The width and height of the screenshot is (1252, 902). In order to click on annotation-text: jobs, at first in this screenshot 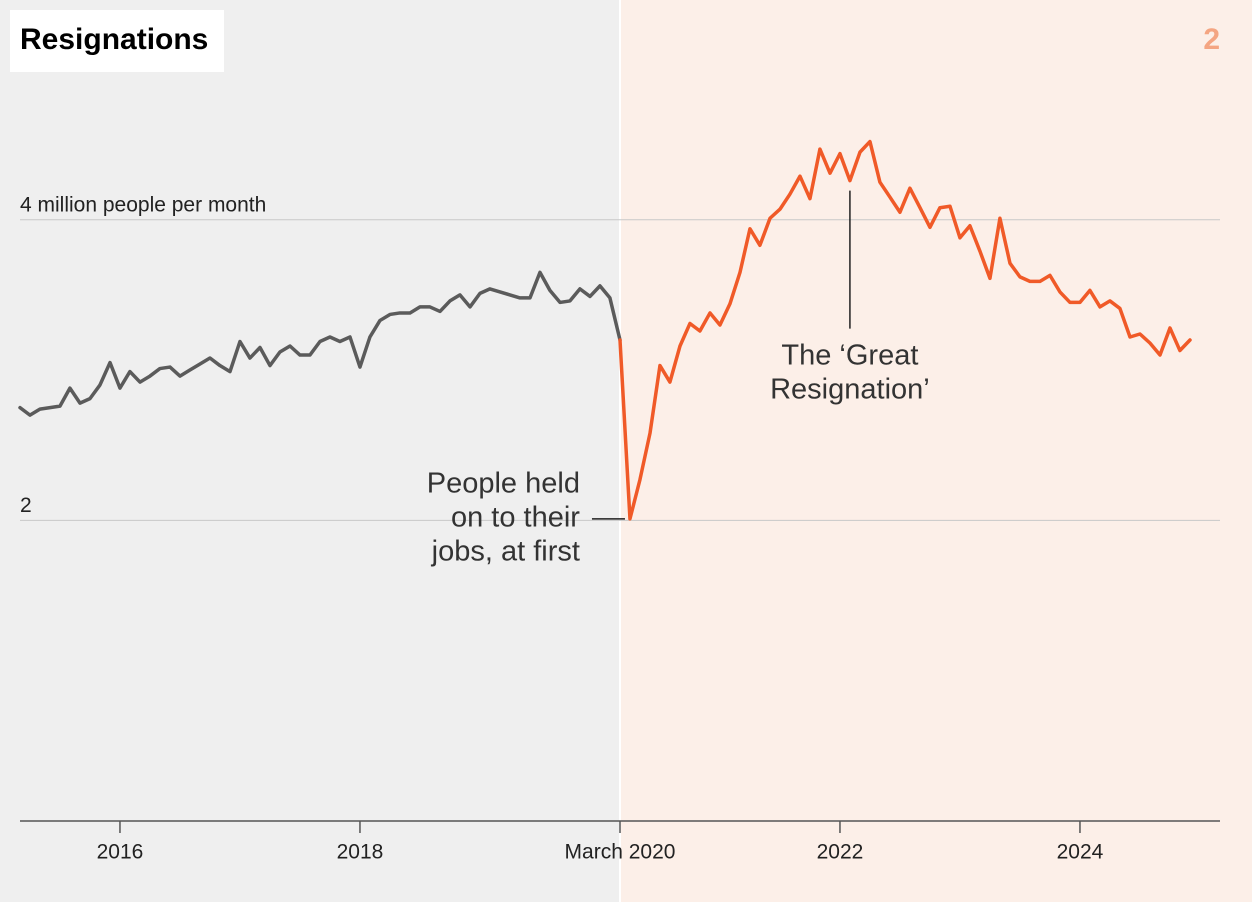, I will do `click(505, 552)`.